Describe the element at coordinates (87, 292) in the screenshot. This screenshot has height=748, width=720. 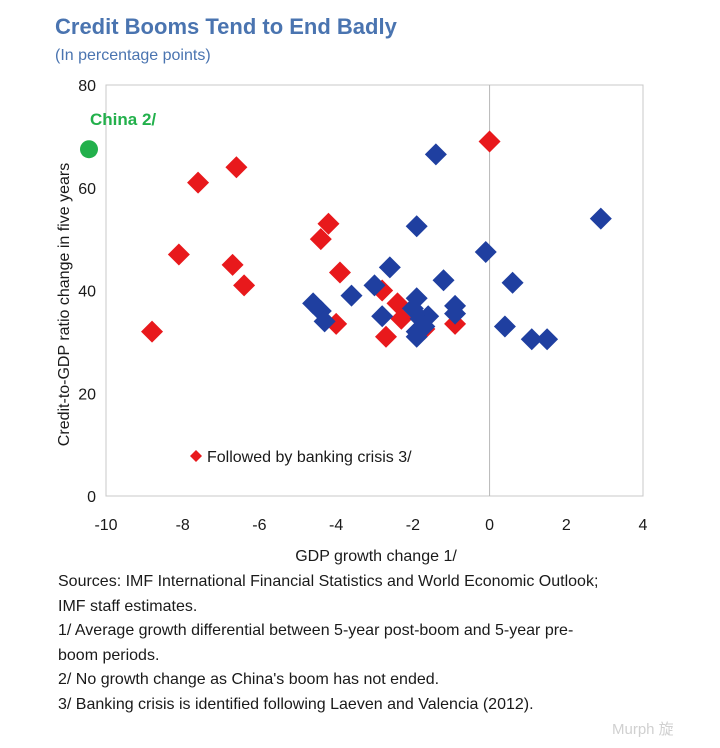
I see `y-tick-label: 40` at that location.